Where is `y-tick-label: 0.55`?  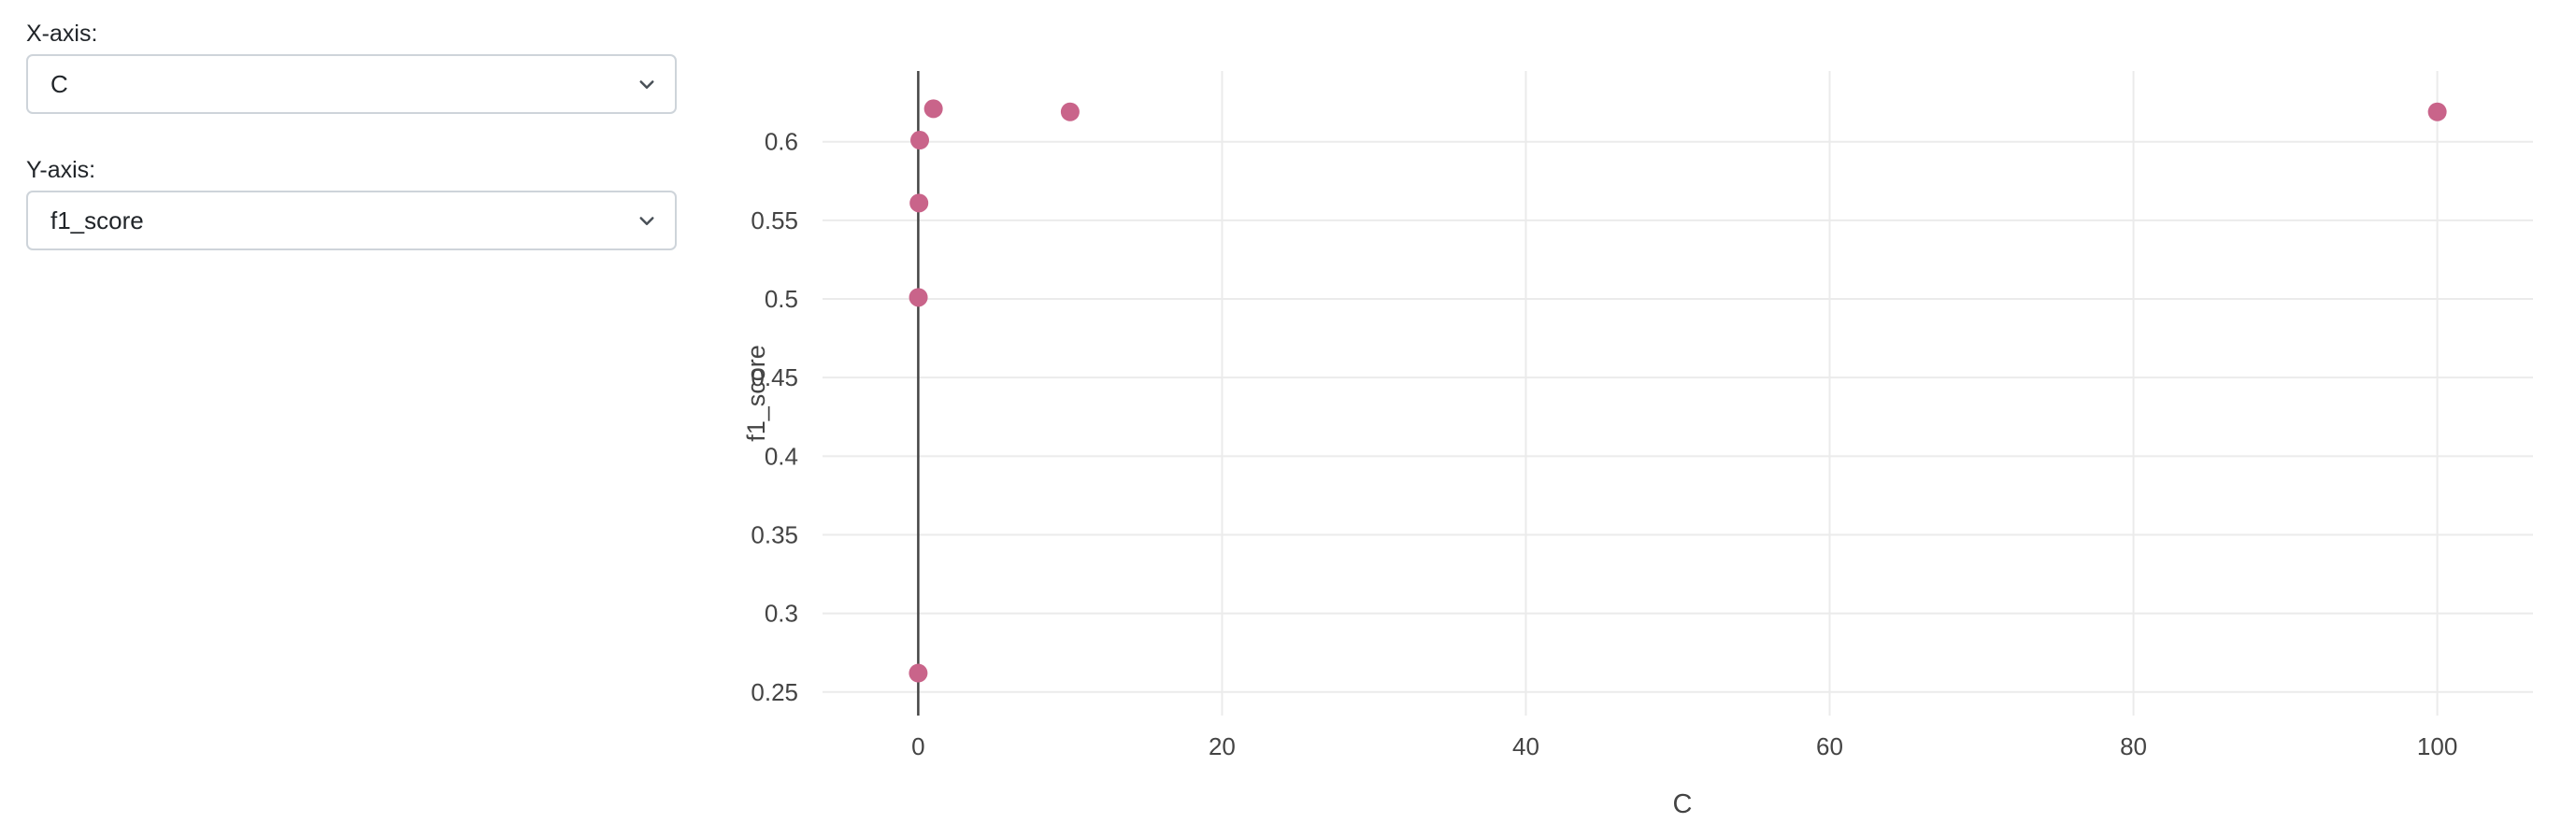
y-tick-label: 0.55 is located at coordinates (774, 220).